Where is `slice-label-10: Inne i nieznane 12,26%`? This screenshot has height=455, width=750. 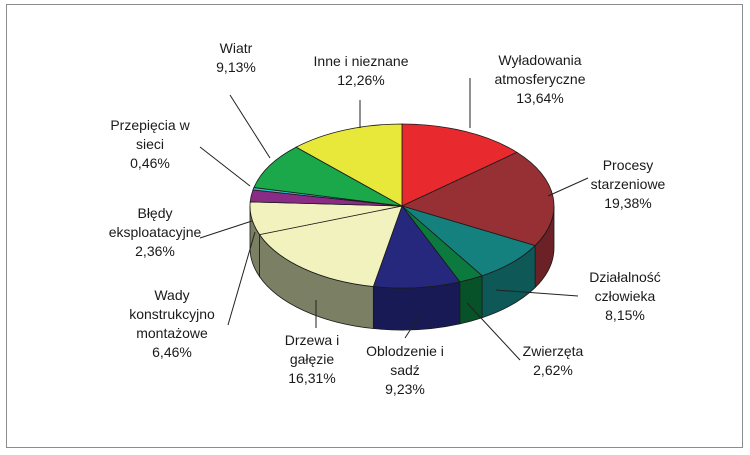 slice-label-10: Inne i nieznane 12,26% is located at coordinates (361, 70).